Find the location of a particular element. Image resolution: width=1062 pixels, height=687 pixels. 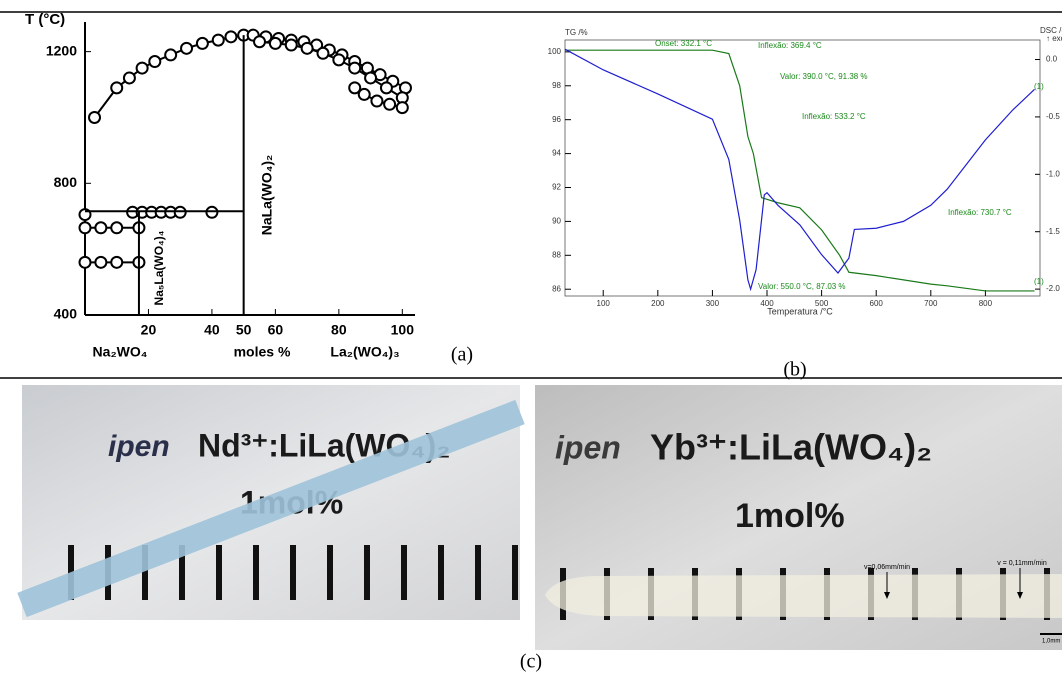

annotation: Valor: 550.0 °C, 87.03 % is located at coordinates (802, 286).